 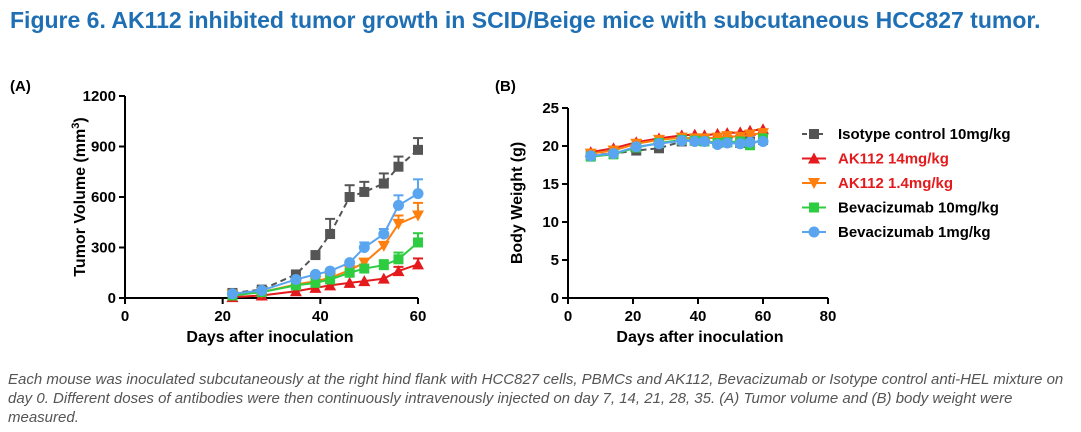 I want to click on legend-label: Isotype control 10mg/kg, so click(x=924, y=134).